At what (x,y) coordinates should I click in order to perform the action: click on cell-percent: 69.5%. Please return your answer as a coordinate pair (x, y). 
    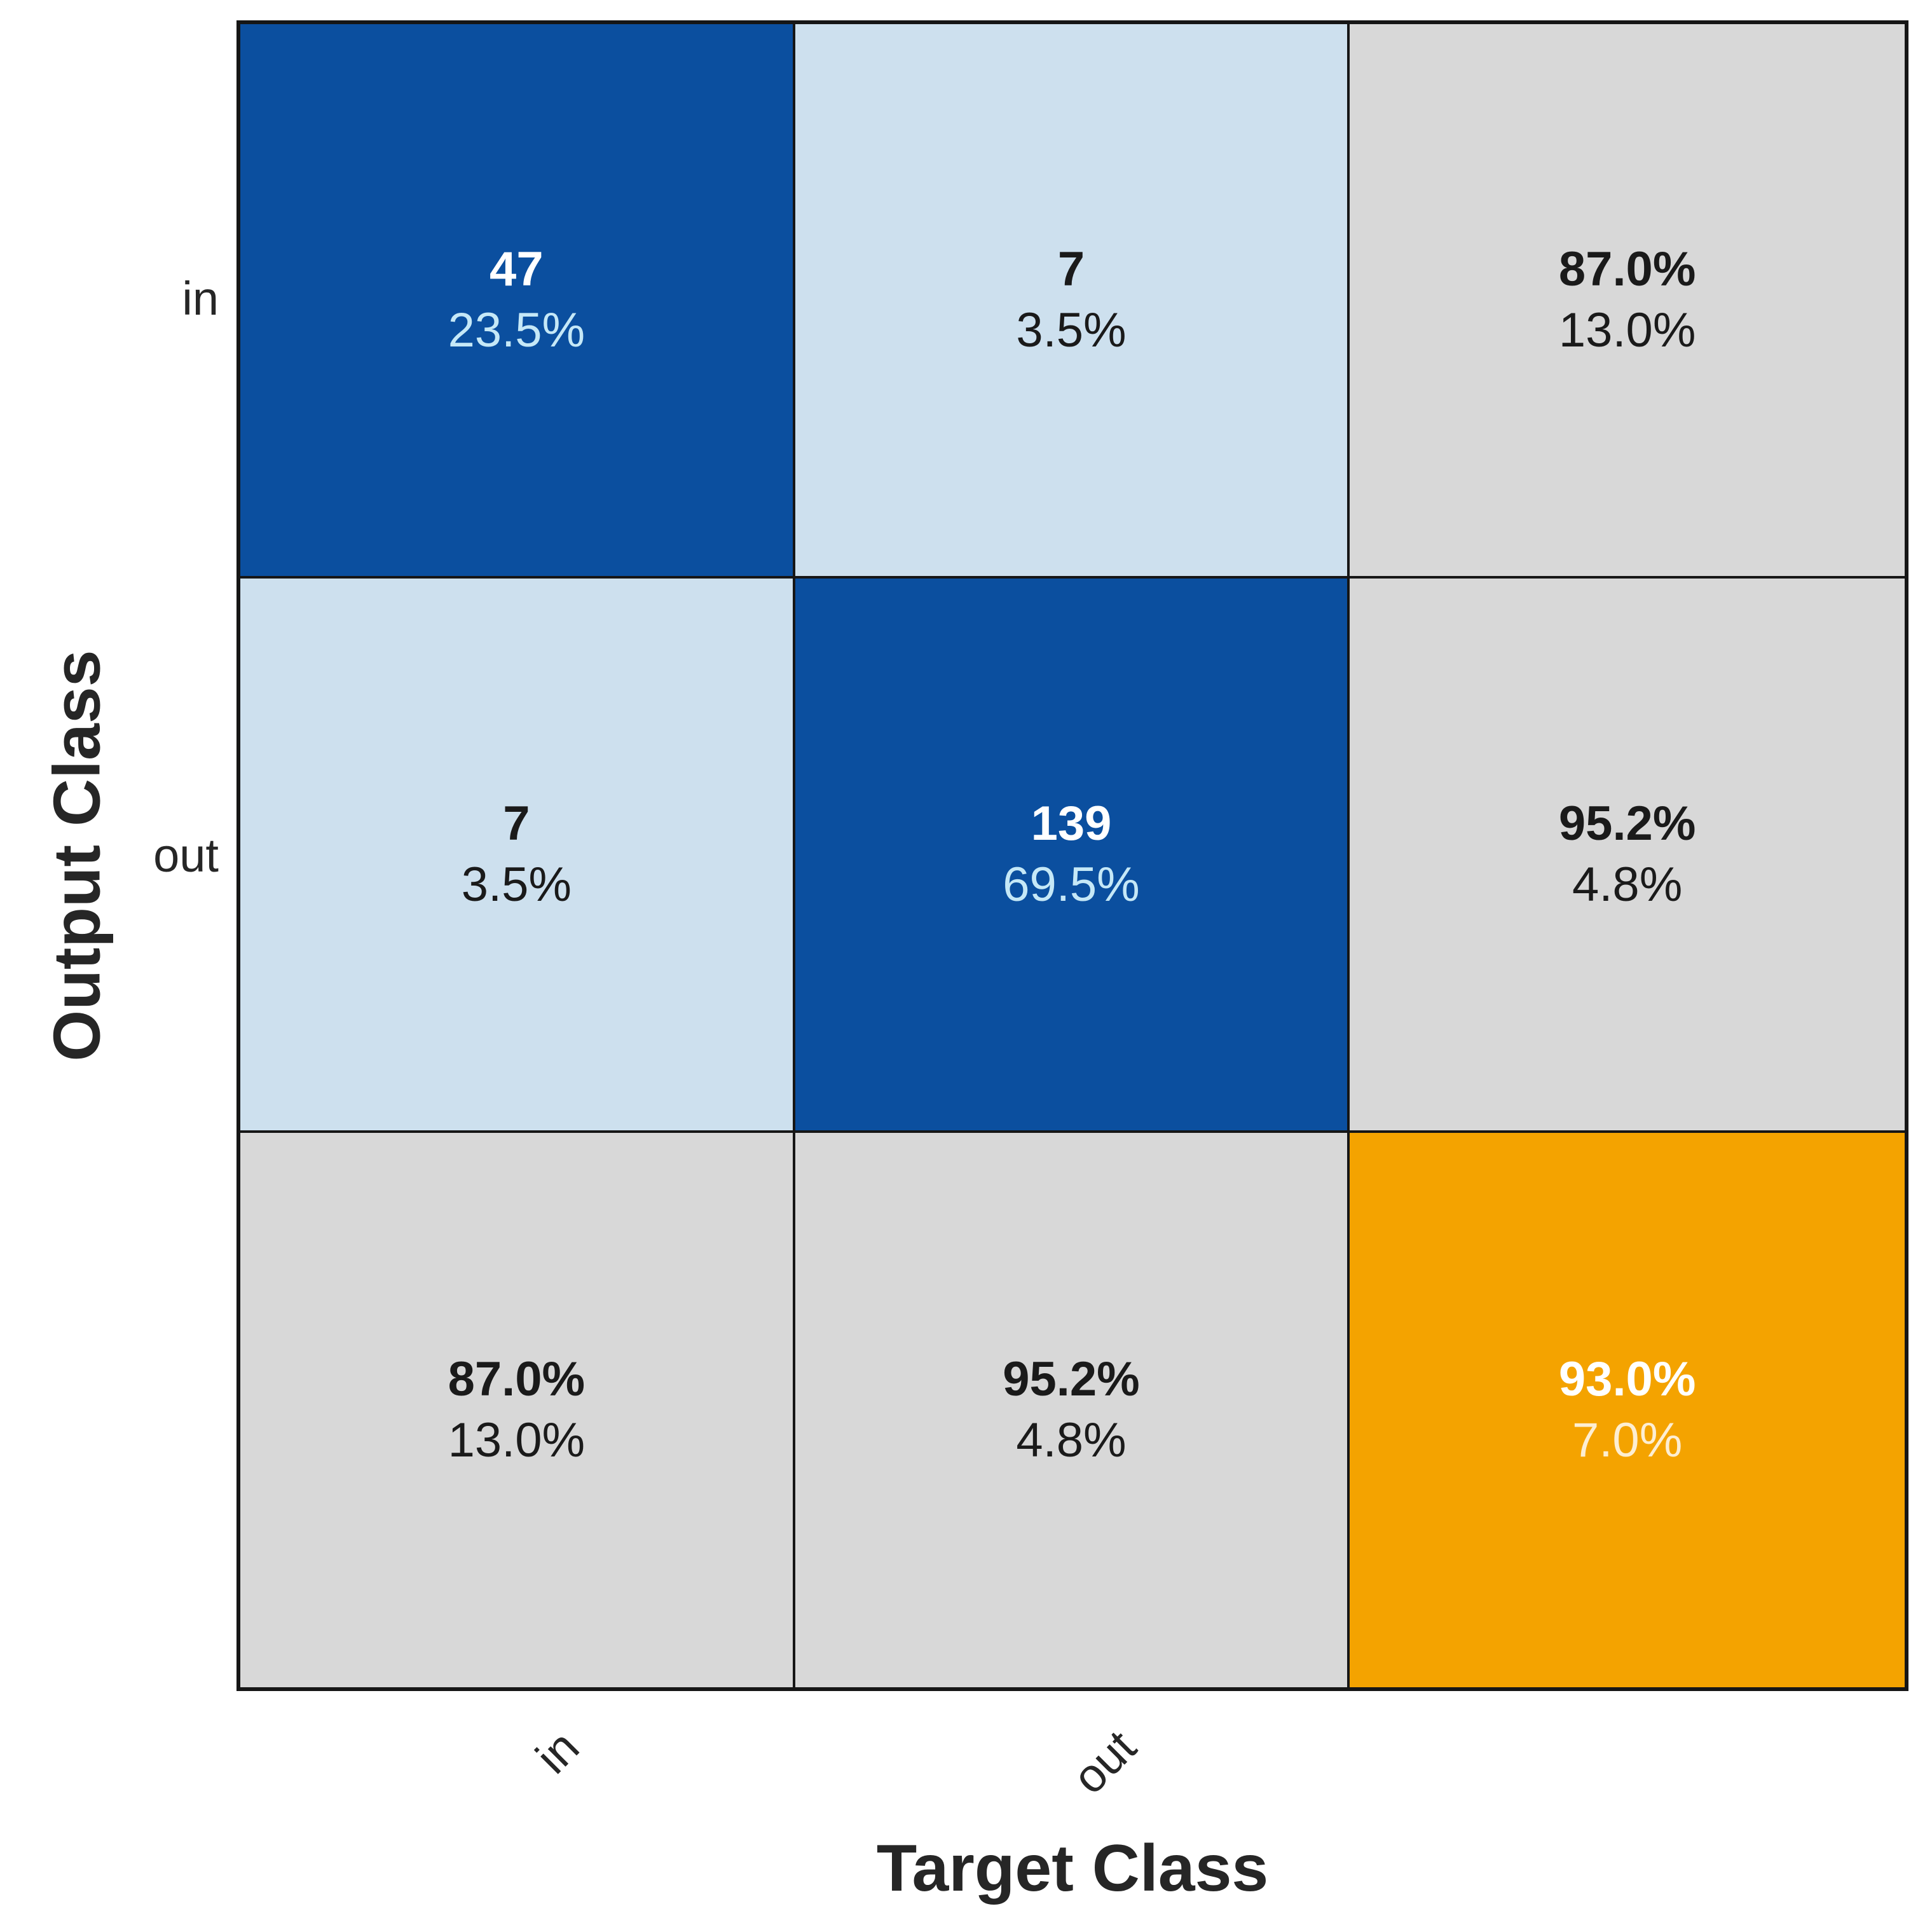
    Looking at the image, I should click on (1071, 885).